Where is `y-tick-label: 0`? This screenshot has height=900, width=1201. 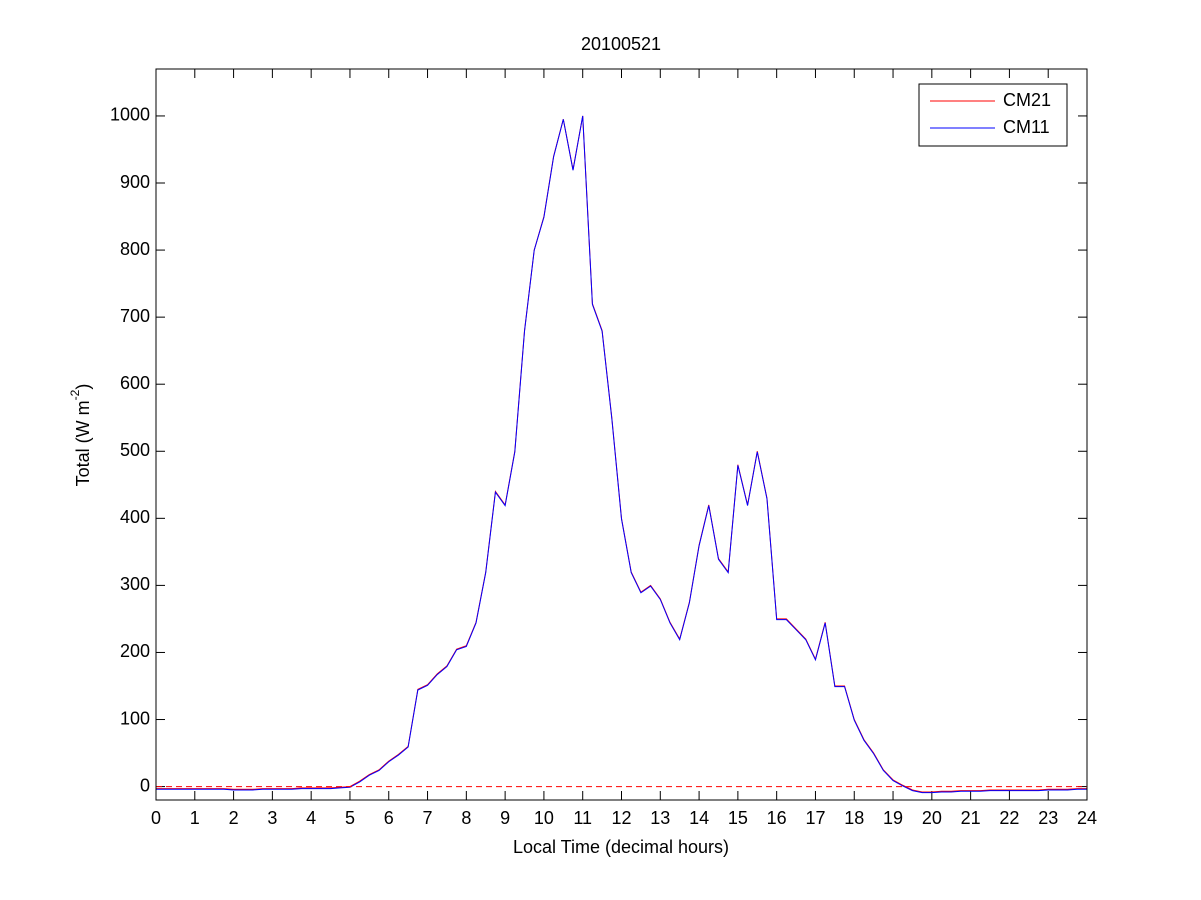 y-tick-label: 0 is located at coordinates (145, 785).